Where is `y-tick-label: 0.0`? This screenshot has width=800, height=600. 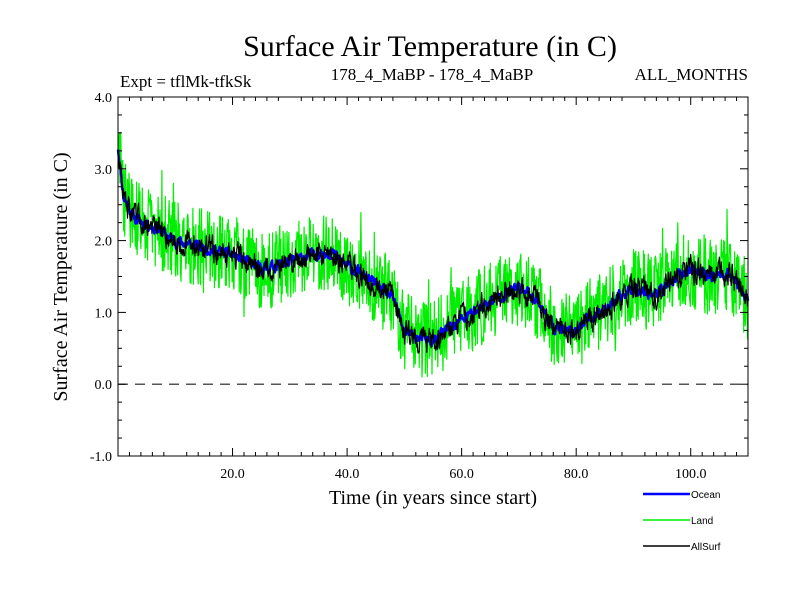
y-tick-label: 0.0 is located at coordinates (104, 385).